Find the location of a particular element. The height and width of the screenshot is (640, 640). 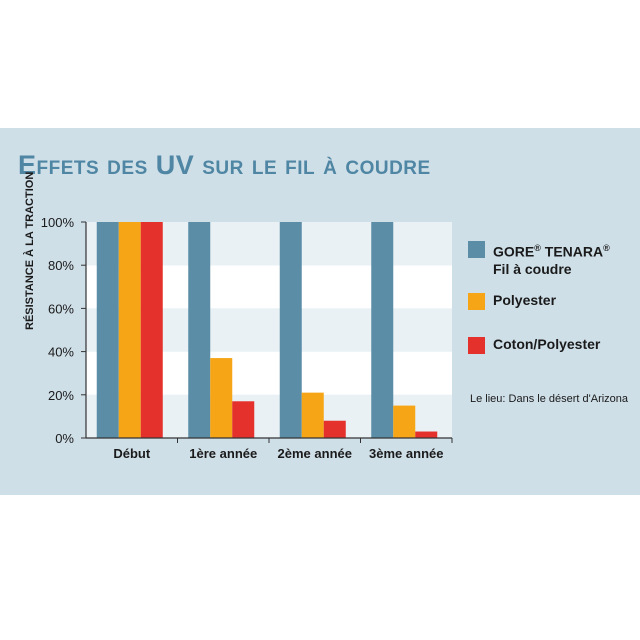

legend-label-tenara: TENARA is located at coordinates (572, 251).